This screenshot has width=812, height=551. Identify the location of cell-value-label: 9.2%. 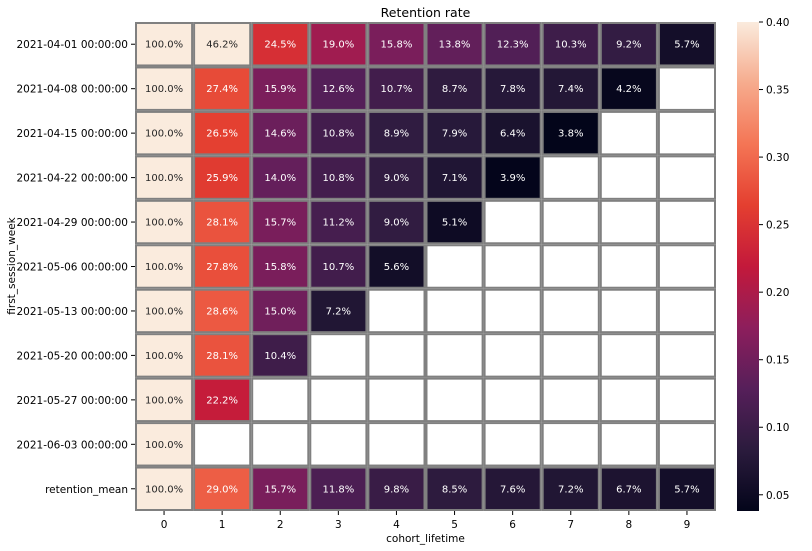
(628, 45).